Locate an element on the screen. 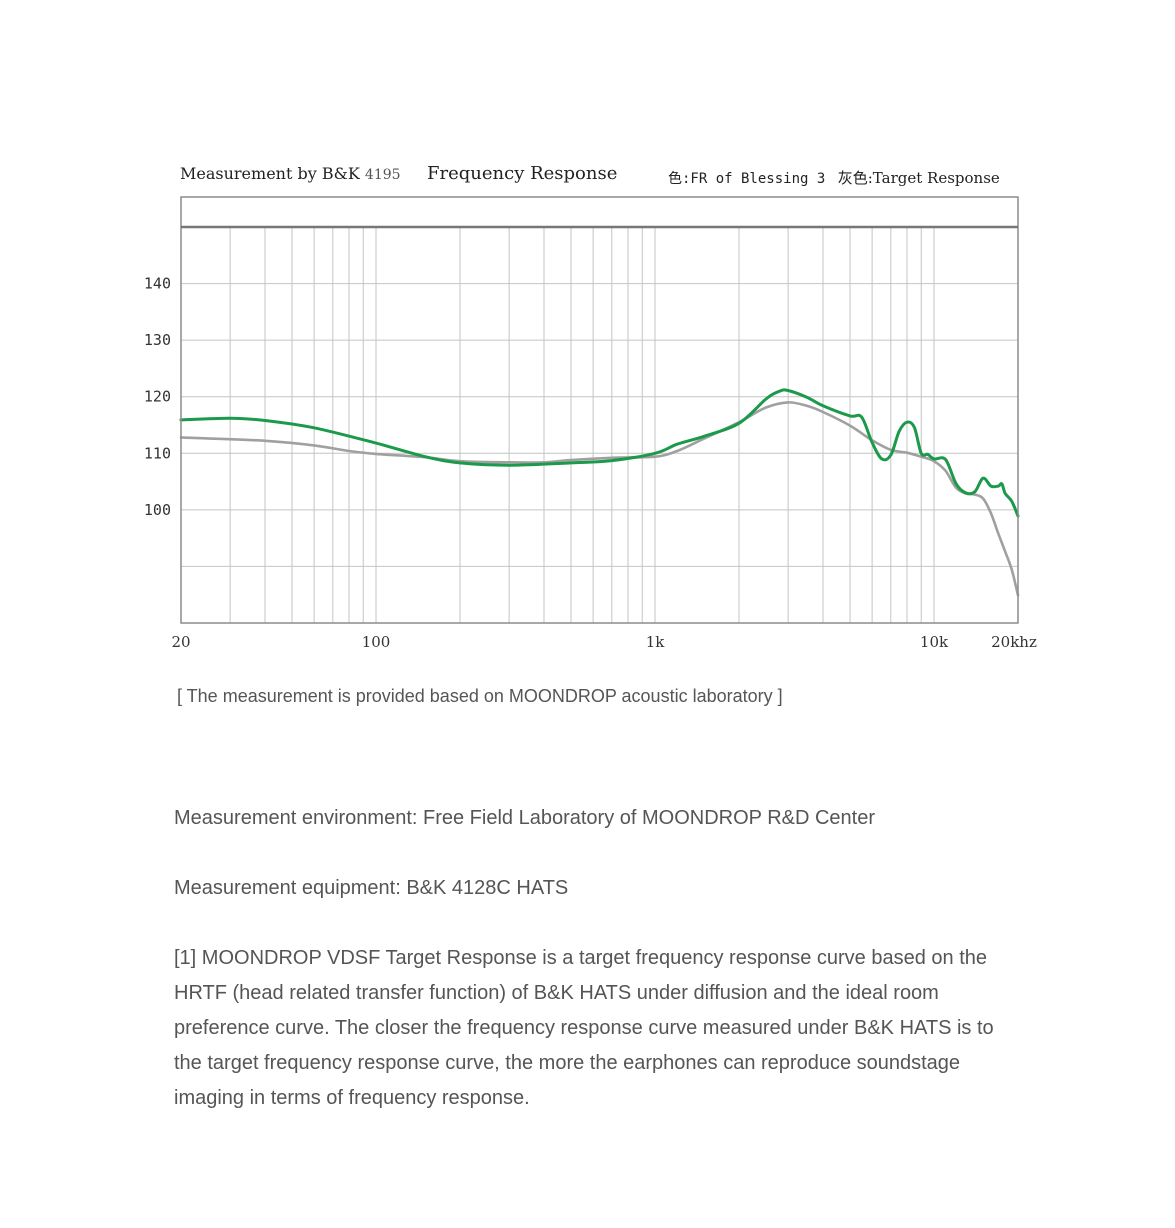  y-tick-label: 140 is located at coordinates (157, 284).